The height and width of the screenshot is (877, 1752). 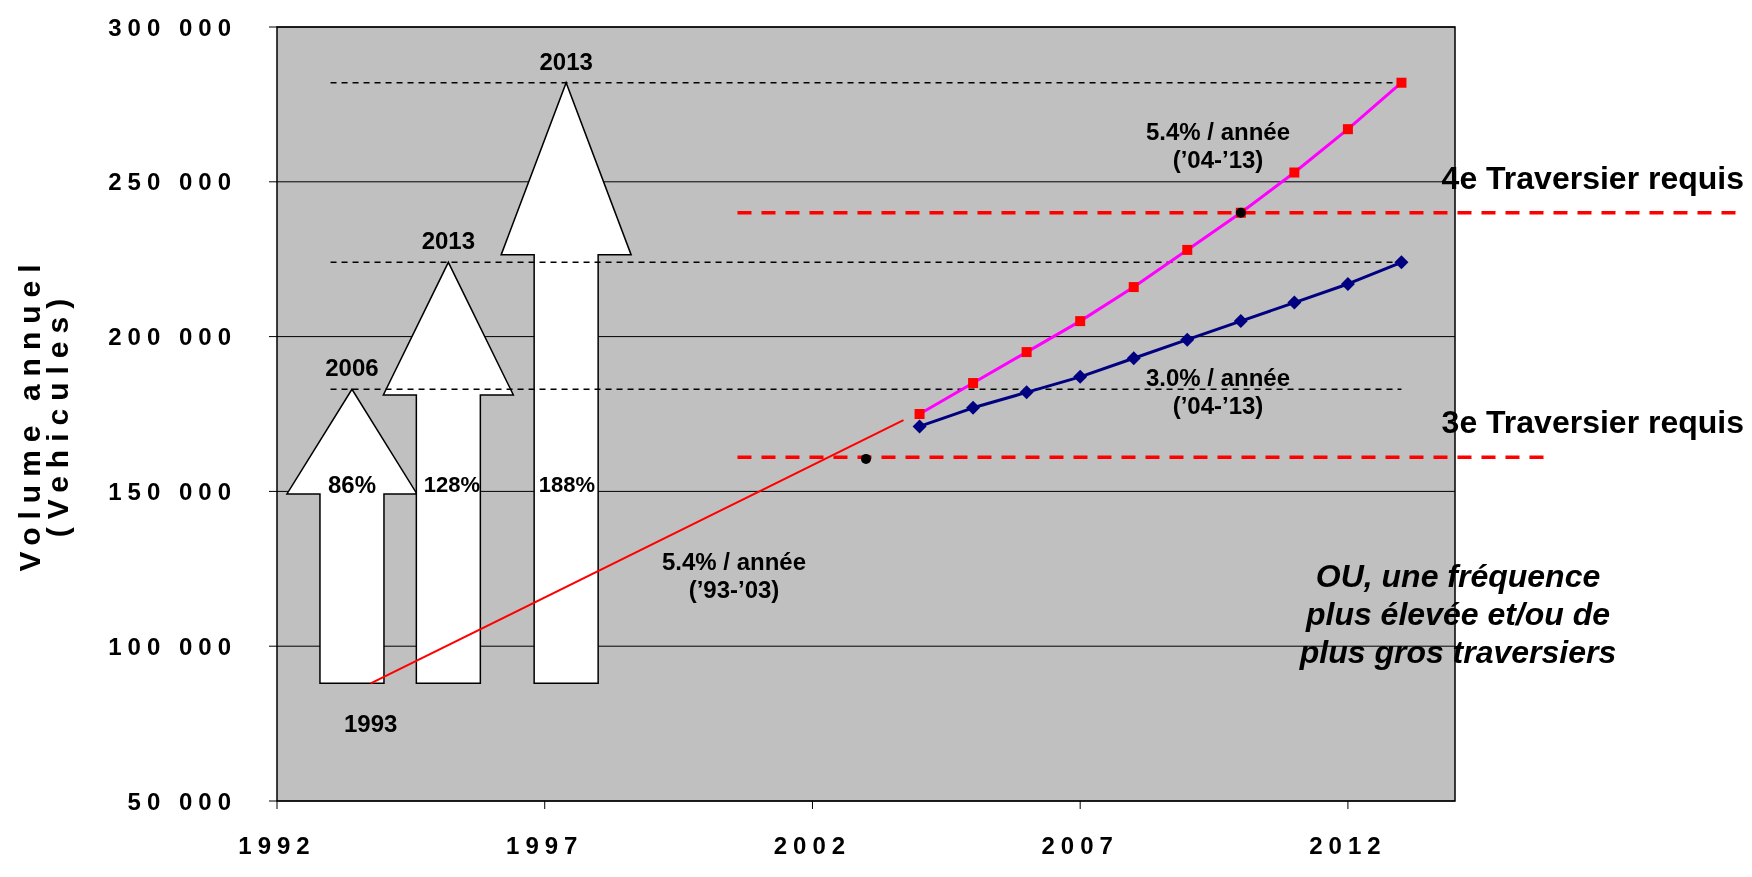 What do you see at coordinates (734, 575) in the screenshot?
I see `annotation: 5.4% / année (’93-’03)` at bounding box center [734, 575].